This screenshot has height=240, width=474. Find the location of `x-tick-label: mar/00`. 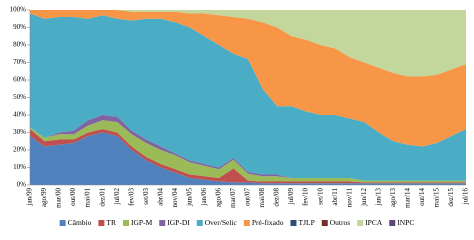

x-tick-label: mar/00 is located at coordinates (59, 198).